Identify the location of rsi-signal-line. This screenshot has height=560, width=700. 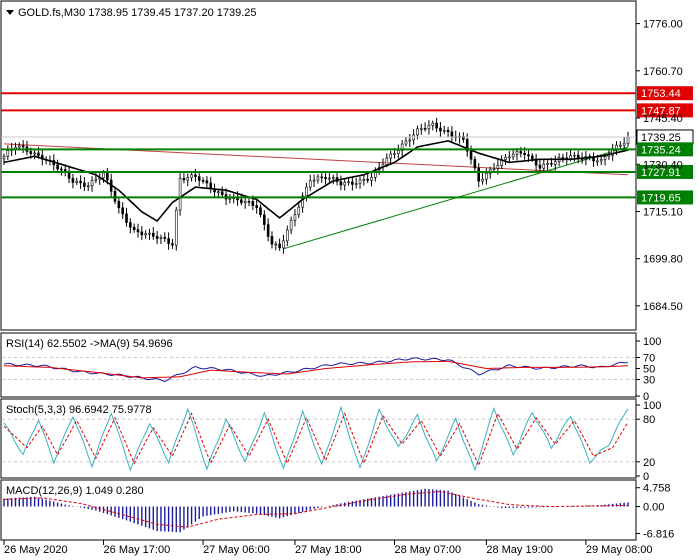
(316, 369).